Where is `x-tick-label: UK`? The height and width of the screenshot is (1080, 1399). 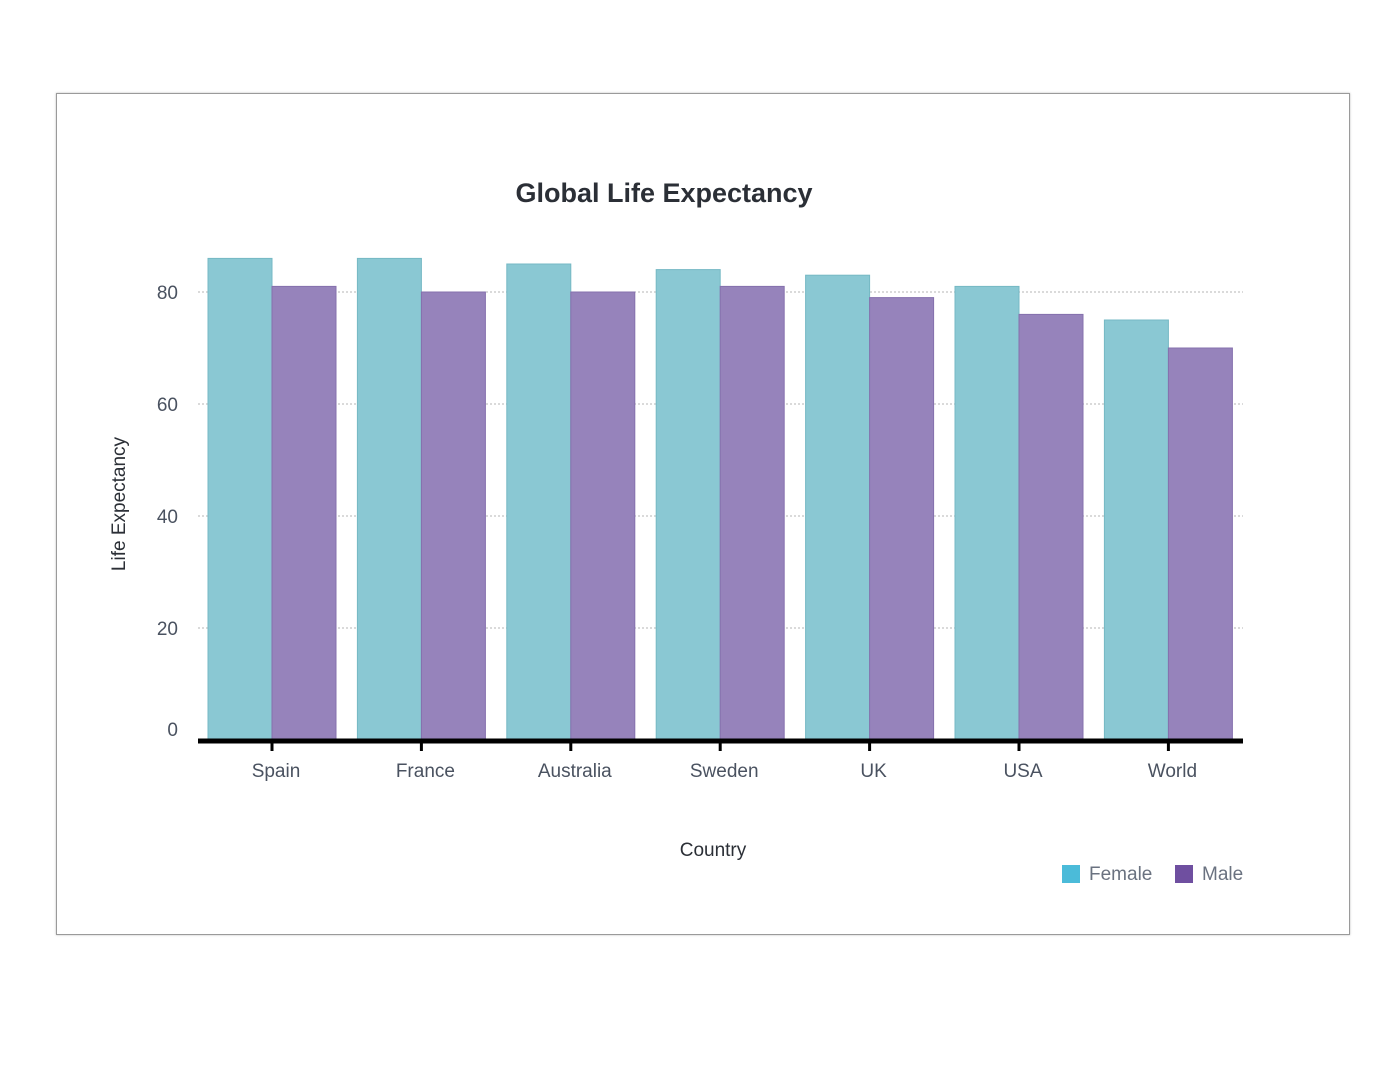
x-tick-label: UK is located at coordinates (873, 771).